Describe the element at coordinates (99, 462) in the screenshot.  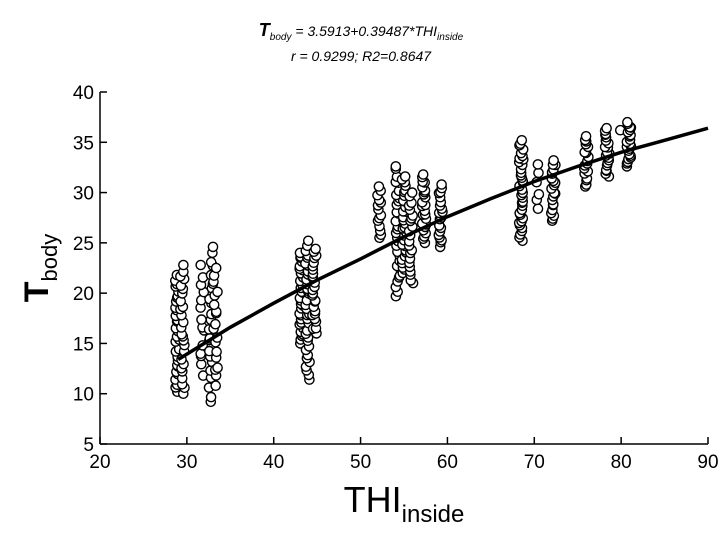
I see `x-tick-label: 20` at that location.